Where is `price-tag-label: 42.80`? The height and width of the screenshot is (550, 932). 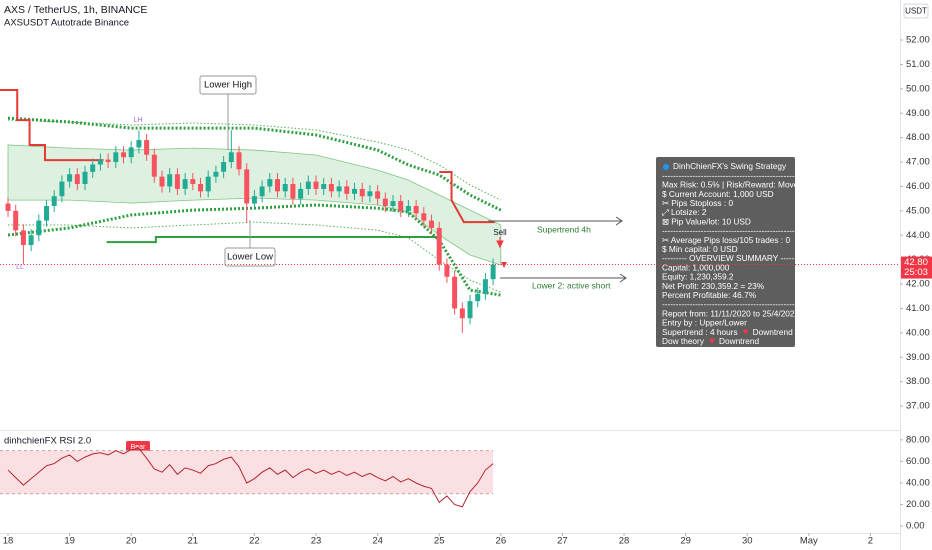 price-tag-label: 42.80 is located at coordinates (916, 262).